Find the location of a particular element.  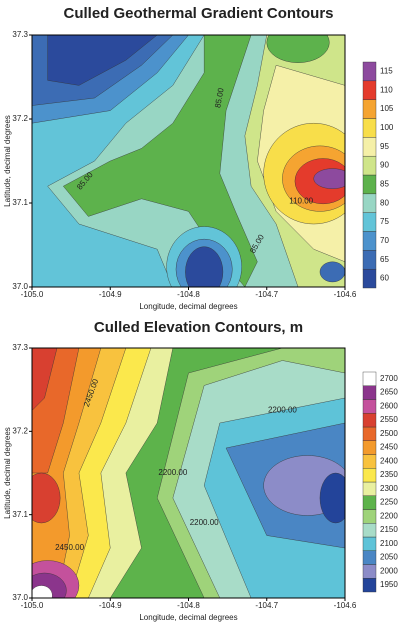

colorbar-label: 2000 is located at coordinates (389, 570).